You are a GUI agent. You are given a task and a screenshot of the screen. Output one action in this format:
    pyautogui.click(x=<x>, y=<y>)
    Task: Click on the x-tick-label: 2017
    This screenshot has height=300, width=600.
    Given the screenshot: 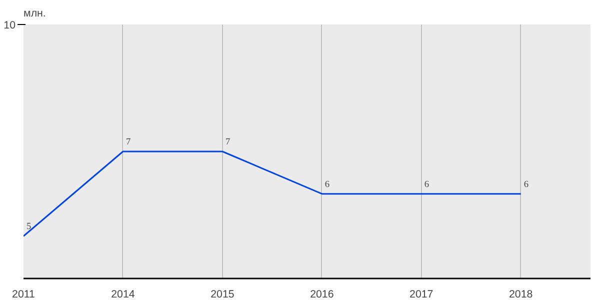 What is the action you would take?
    pyautogui.click(x=422, y=294)
    